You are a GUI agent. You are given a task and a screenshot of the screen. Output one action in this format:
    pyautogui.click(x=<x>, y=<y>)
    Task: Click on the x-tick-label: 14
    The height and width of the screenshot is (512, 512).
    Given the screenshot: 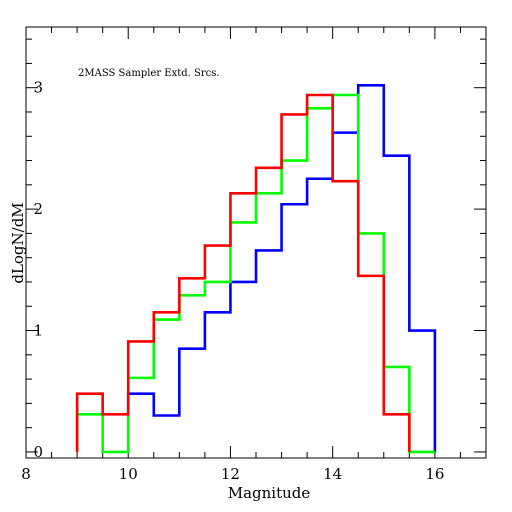 What is the action you would take?
    pyautogui.click(x=332, y=474)
    